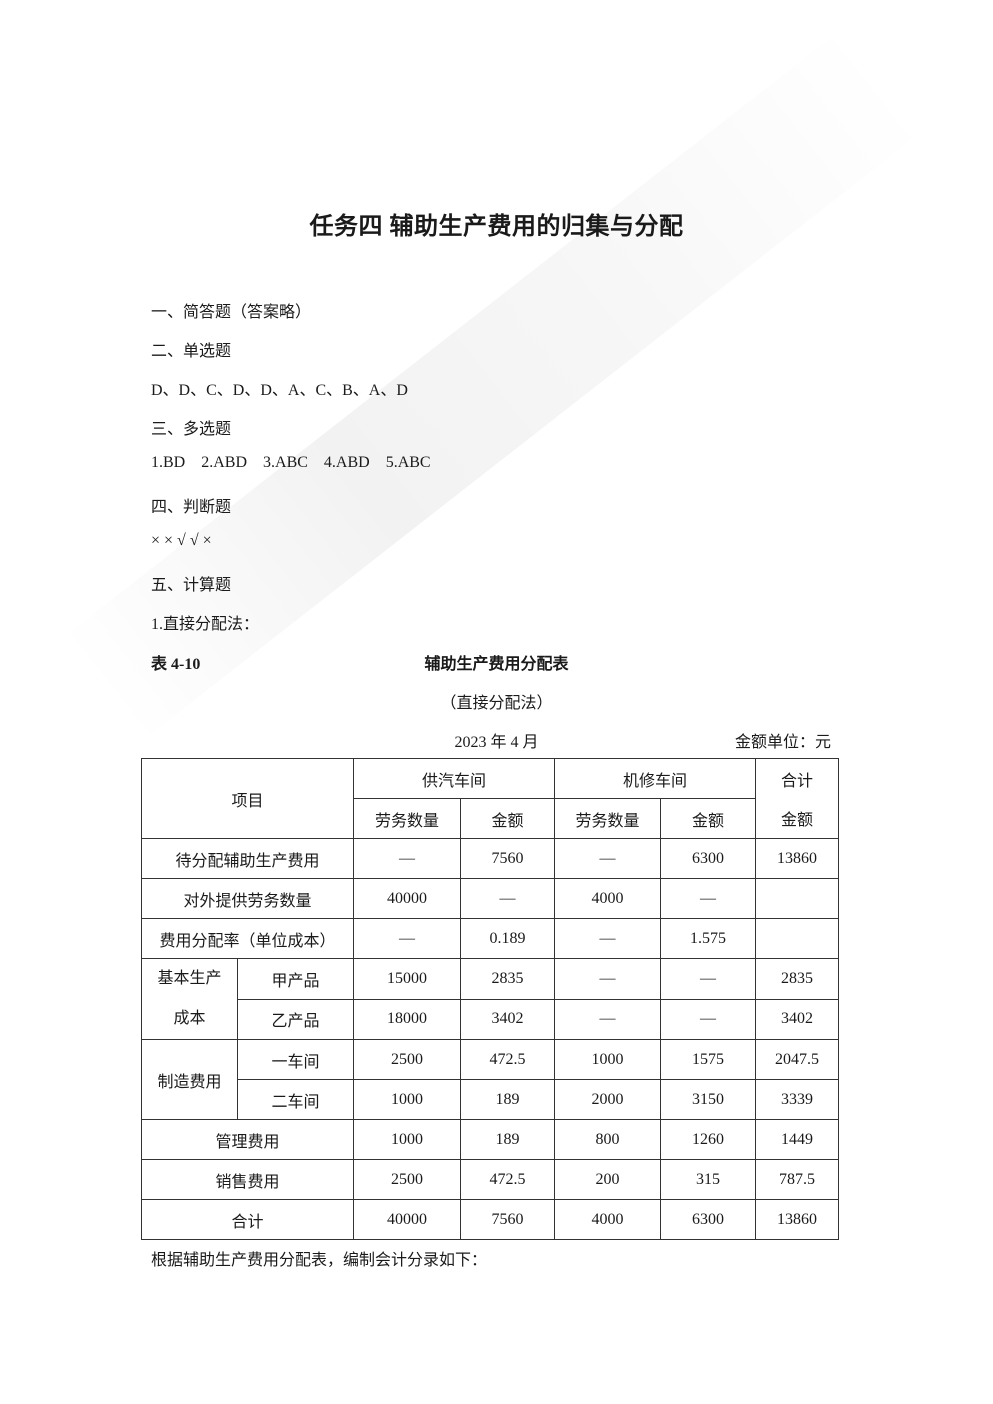 Image resolution: width=993 pixels, height=1404 pixels. I want to click on header-row: 项目 供汽车间 机修车间 合计, so click(490, 798).